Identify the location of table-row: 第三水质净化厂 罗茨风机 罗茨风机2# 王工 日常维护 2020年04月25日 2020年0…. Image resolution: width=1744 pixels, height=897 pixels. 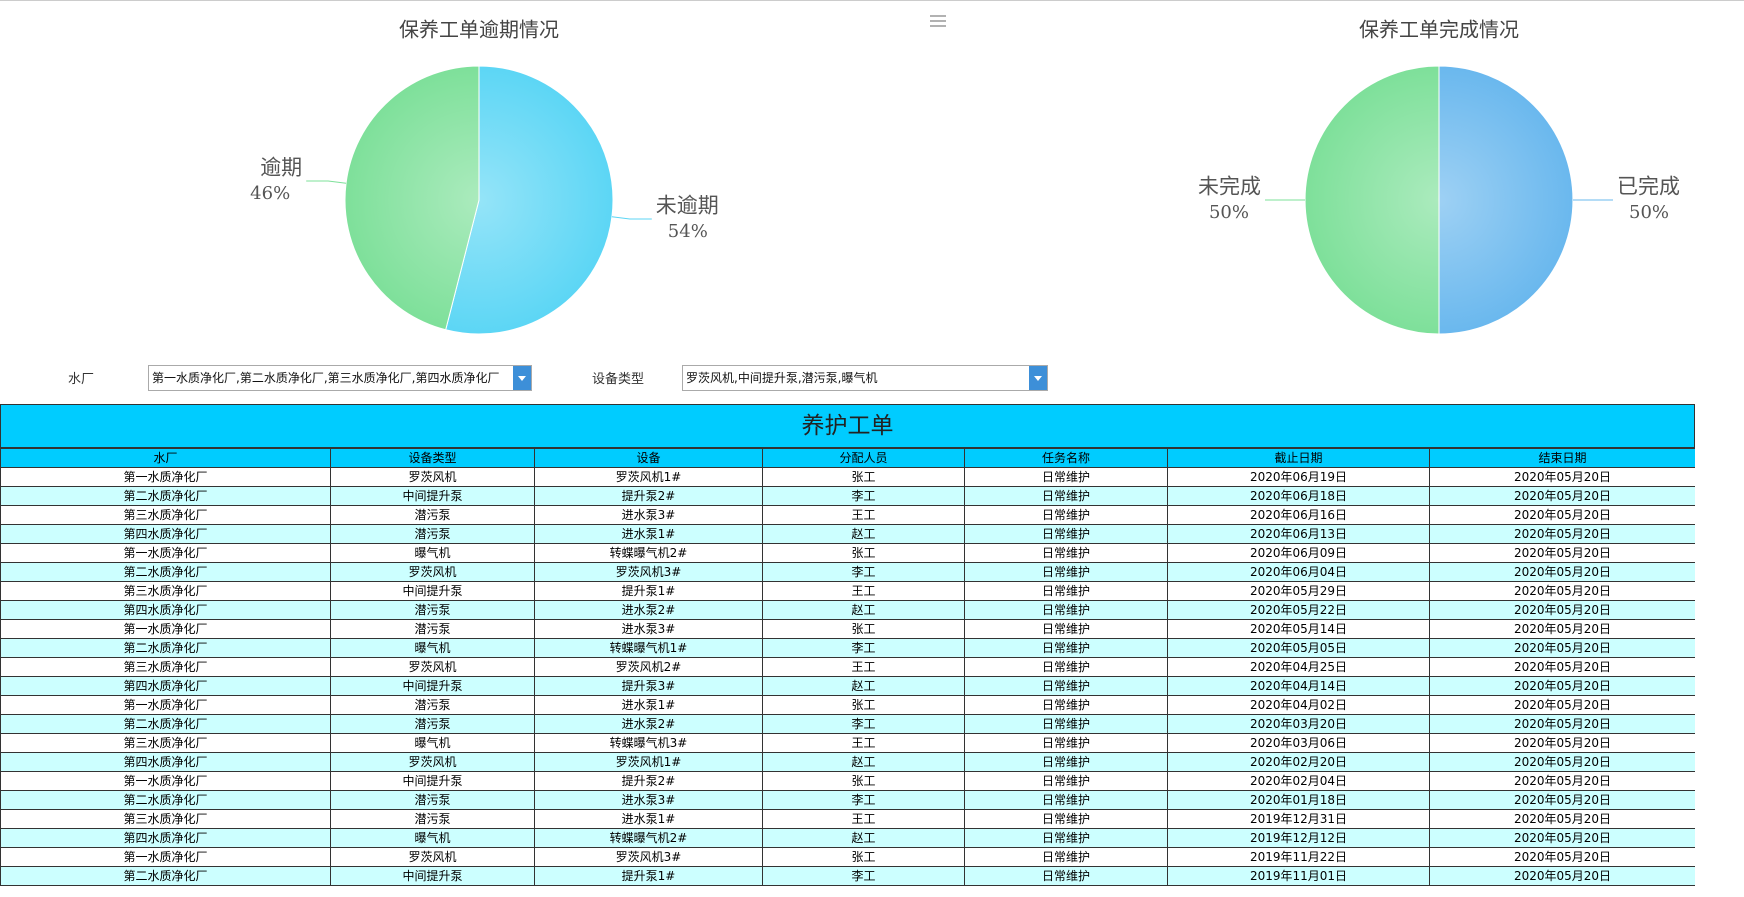
(847, 667).